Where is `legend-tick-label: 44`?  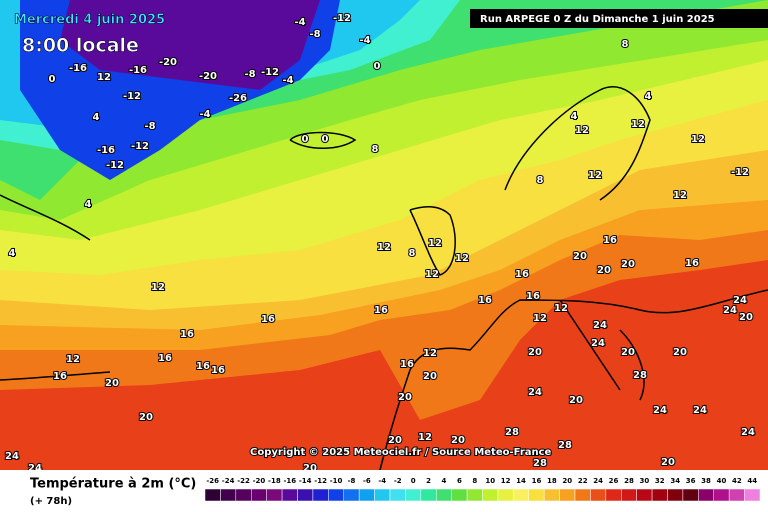 legend-tick-label: 44 is located at coordinates (752, 481).